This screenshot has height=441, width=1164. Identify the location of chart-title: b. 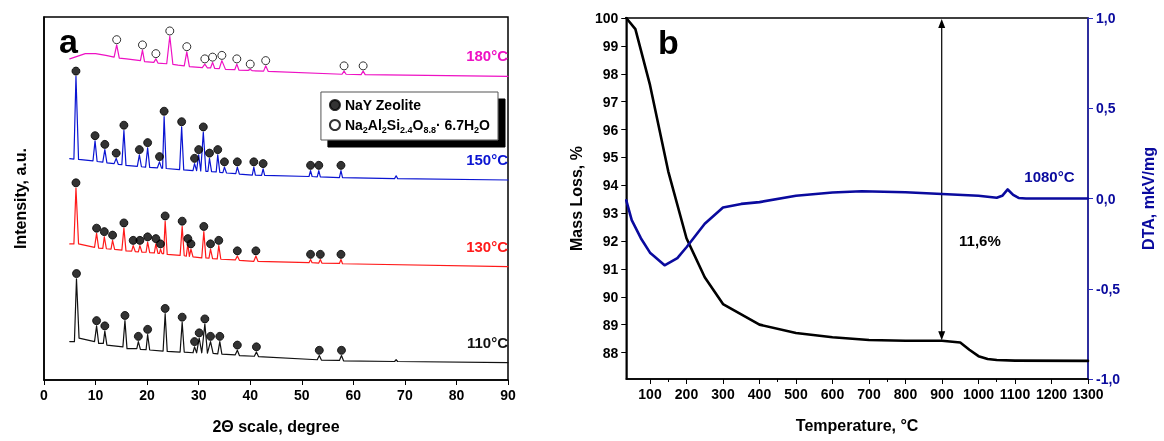
(668, 42).